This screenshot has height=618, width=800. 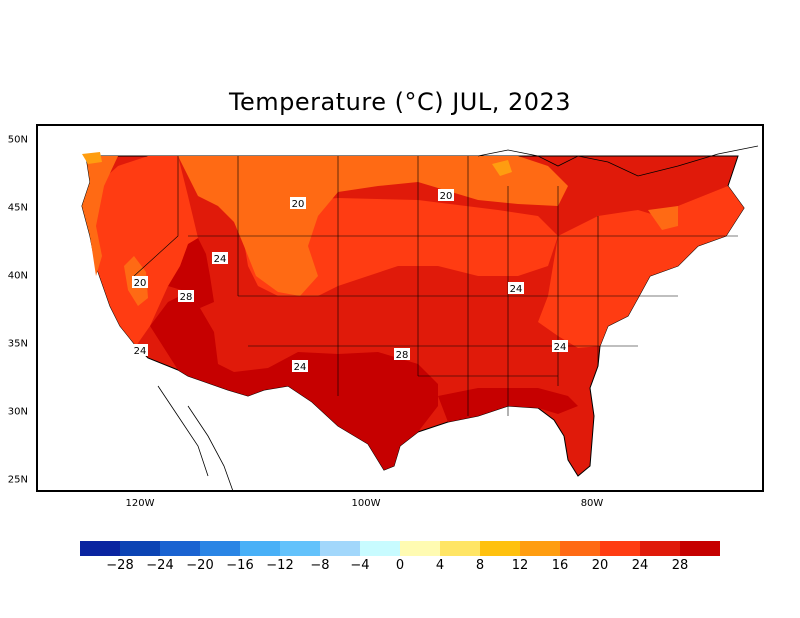 I want to click on zone-24-east, so click(x=641, y=267).